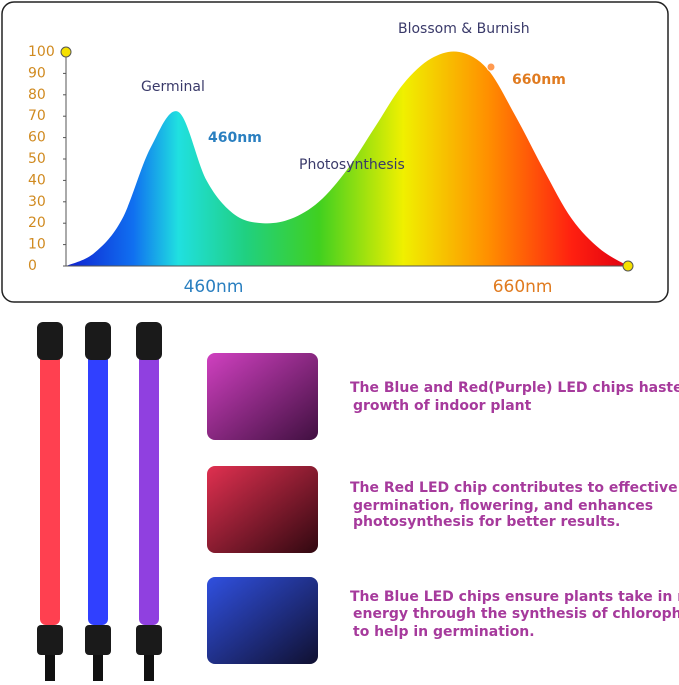 The width and height of the screenshot is (679, 685). I want to click on y-tick-label: 60, so click(37, 138).